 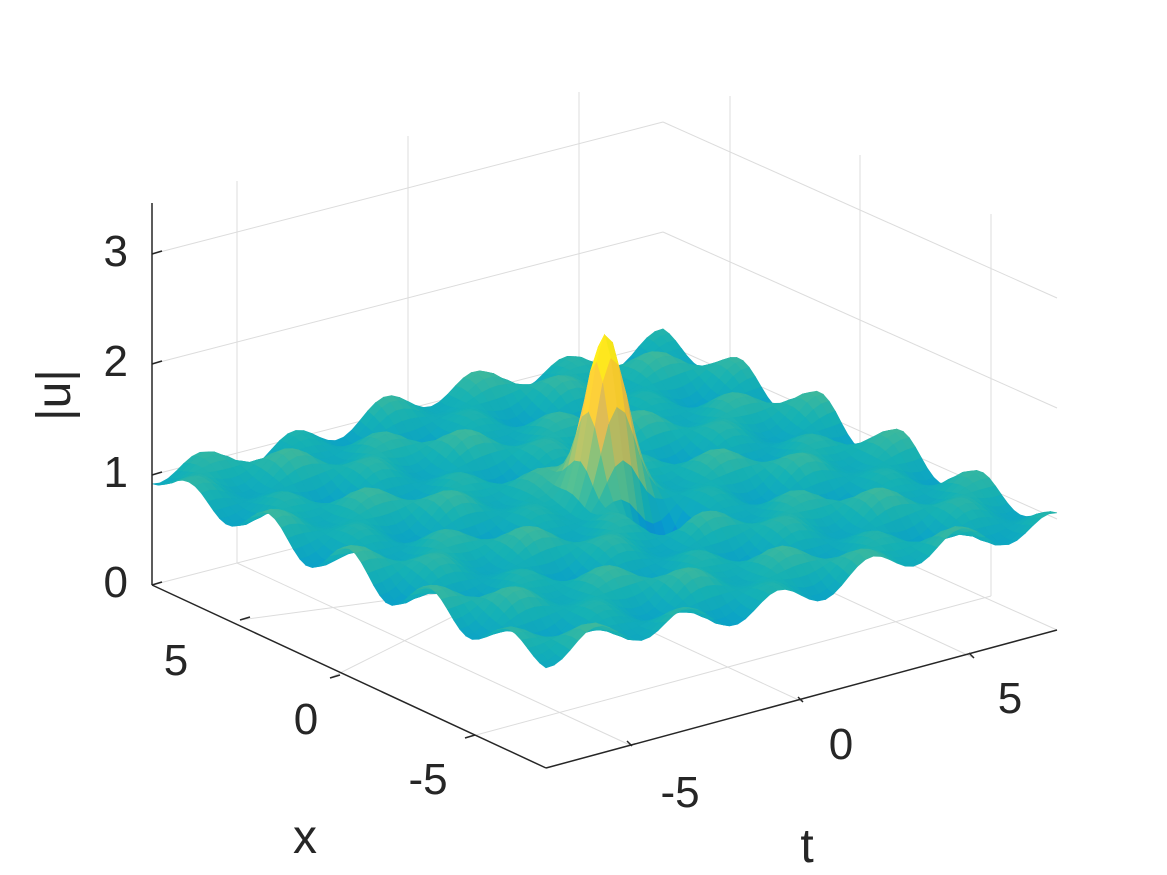 What do you see at coordinates (116, 361) in the screenshot?
I see `z-tick-label: 2` at bounding box center [116, 361].